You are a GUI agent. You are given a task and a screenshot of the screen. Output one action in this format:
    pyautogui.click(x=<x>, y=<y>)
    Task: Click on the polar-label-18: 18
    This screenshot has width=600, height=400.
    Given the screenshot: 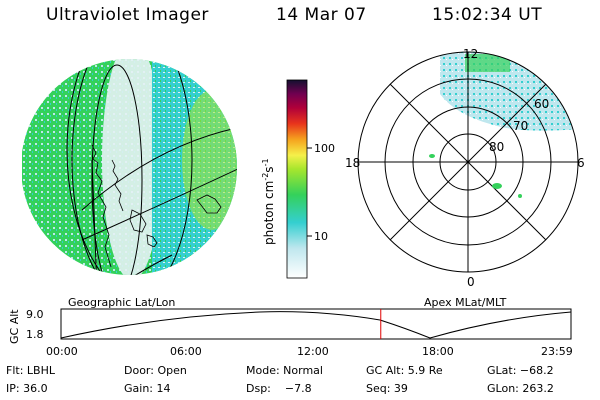 What is the action you would take?
    pyautogui.click(x=353, y=163)
    